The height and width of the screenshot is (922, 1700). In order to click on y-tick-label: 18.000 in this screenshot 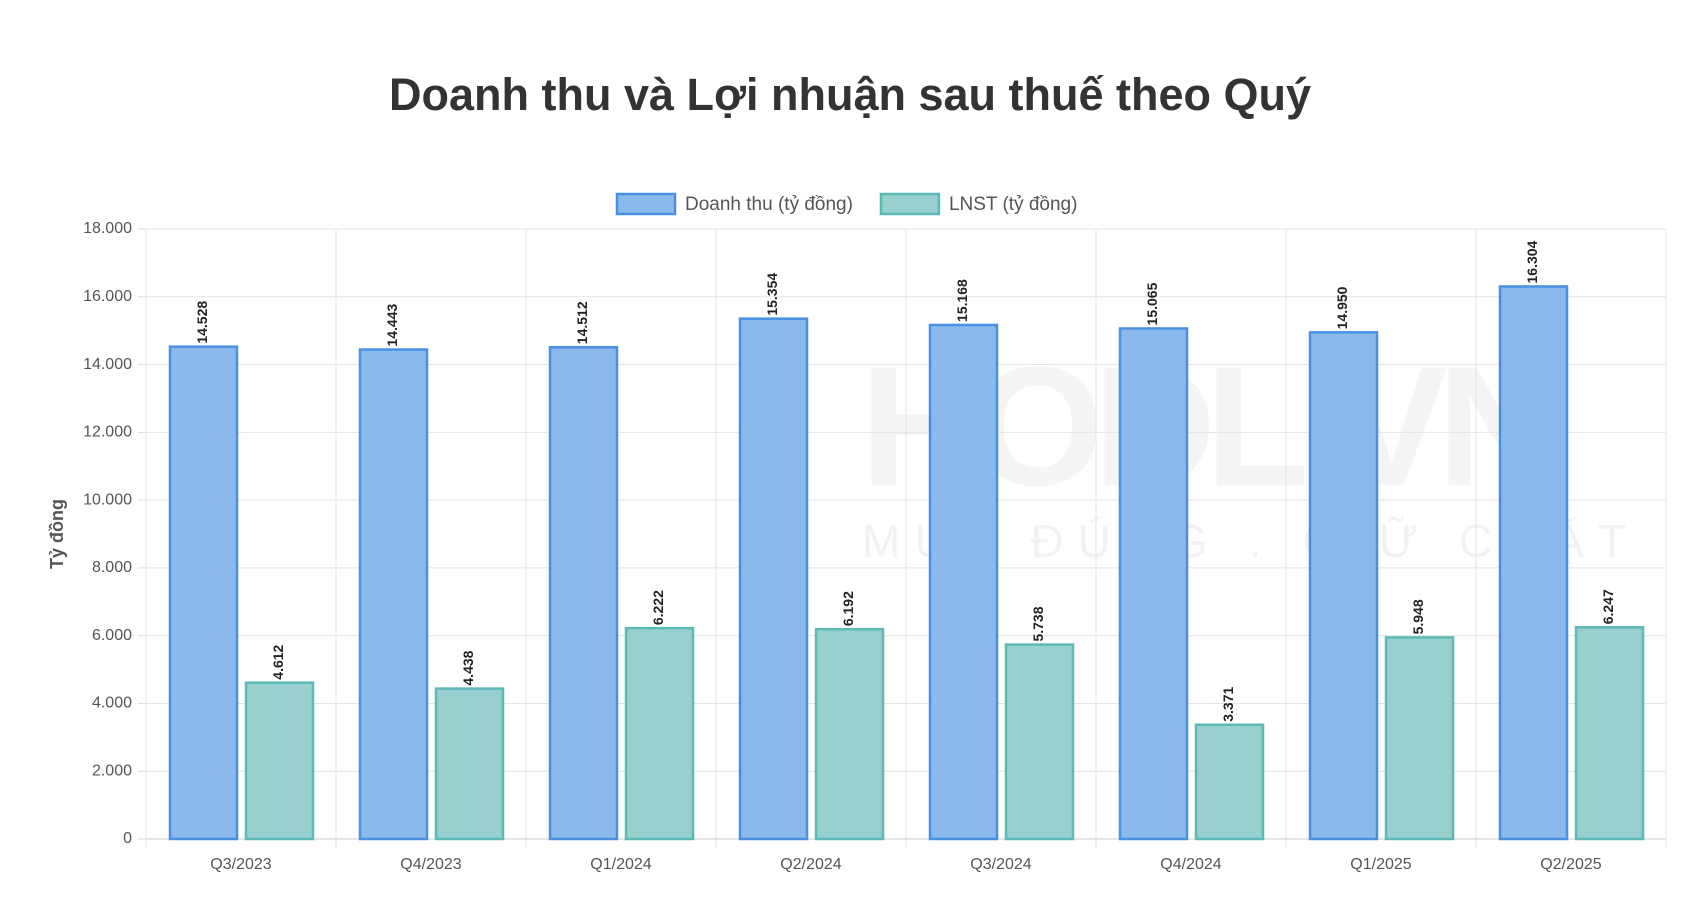, I will do `click(107, 228)`.